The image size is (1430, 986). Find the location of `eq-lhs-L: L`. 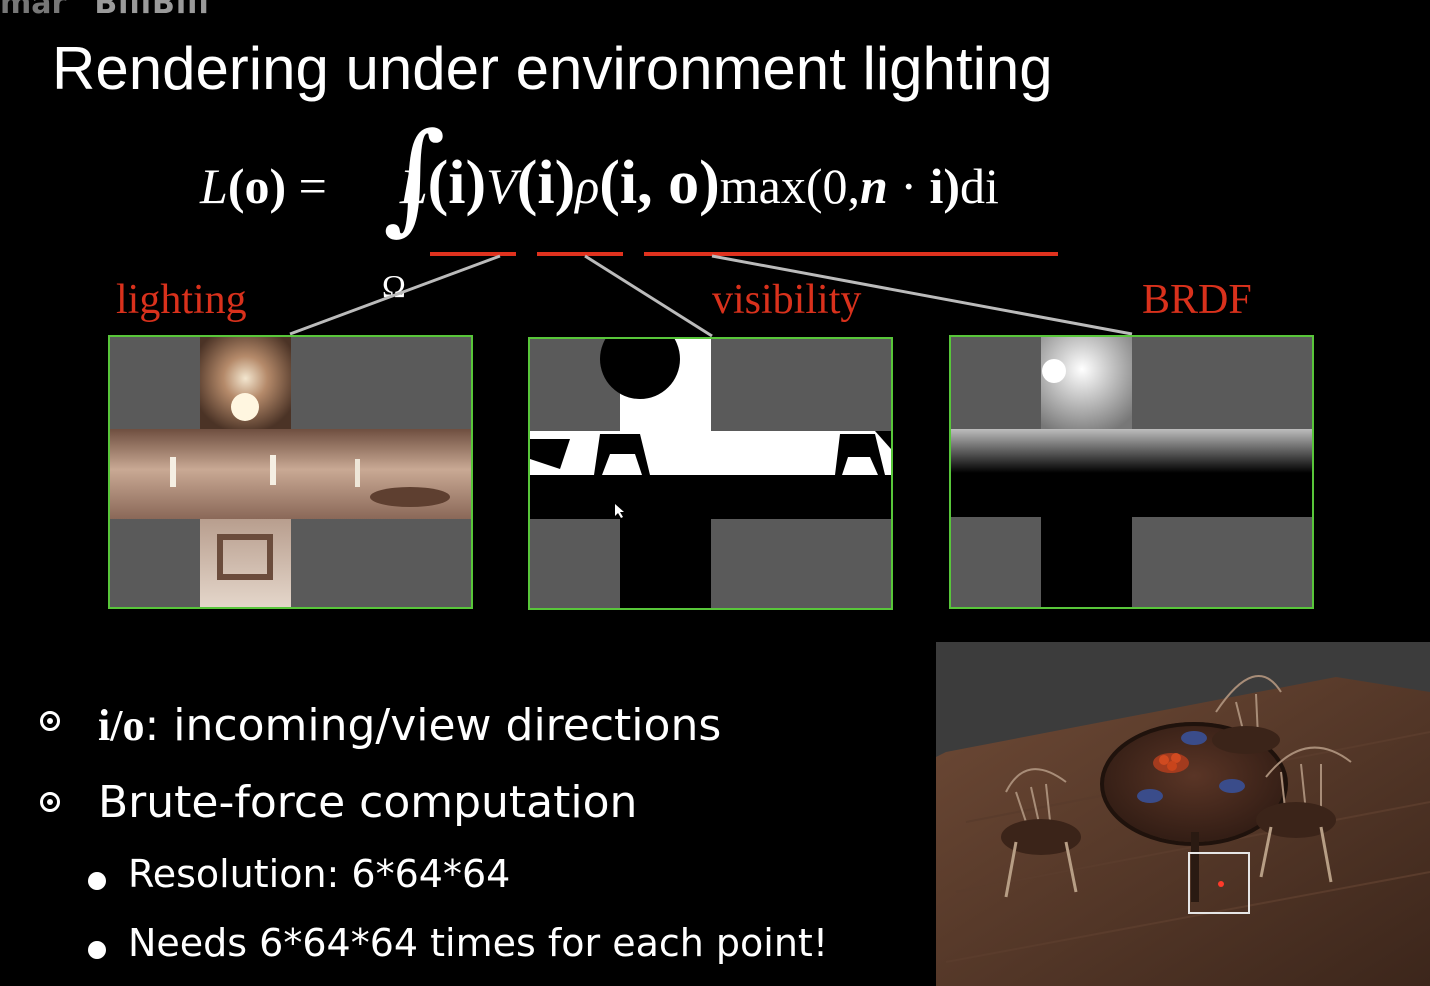

eq-lhs-L: L is located at coordinates (214, 186).